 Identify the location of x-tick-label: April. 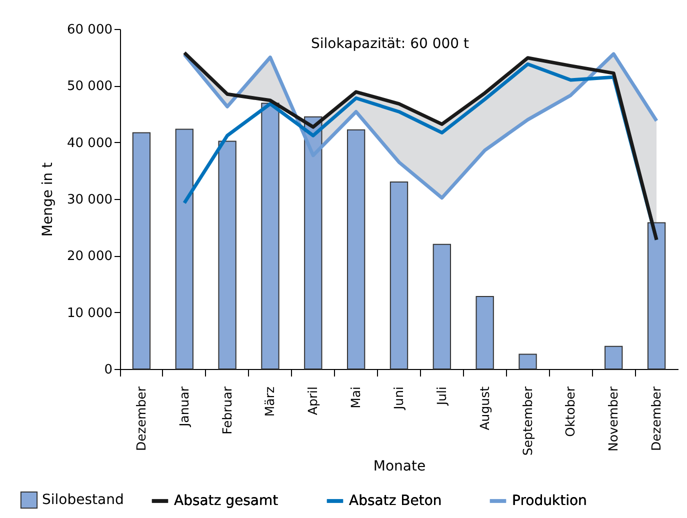
(312, 401).